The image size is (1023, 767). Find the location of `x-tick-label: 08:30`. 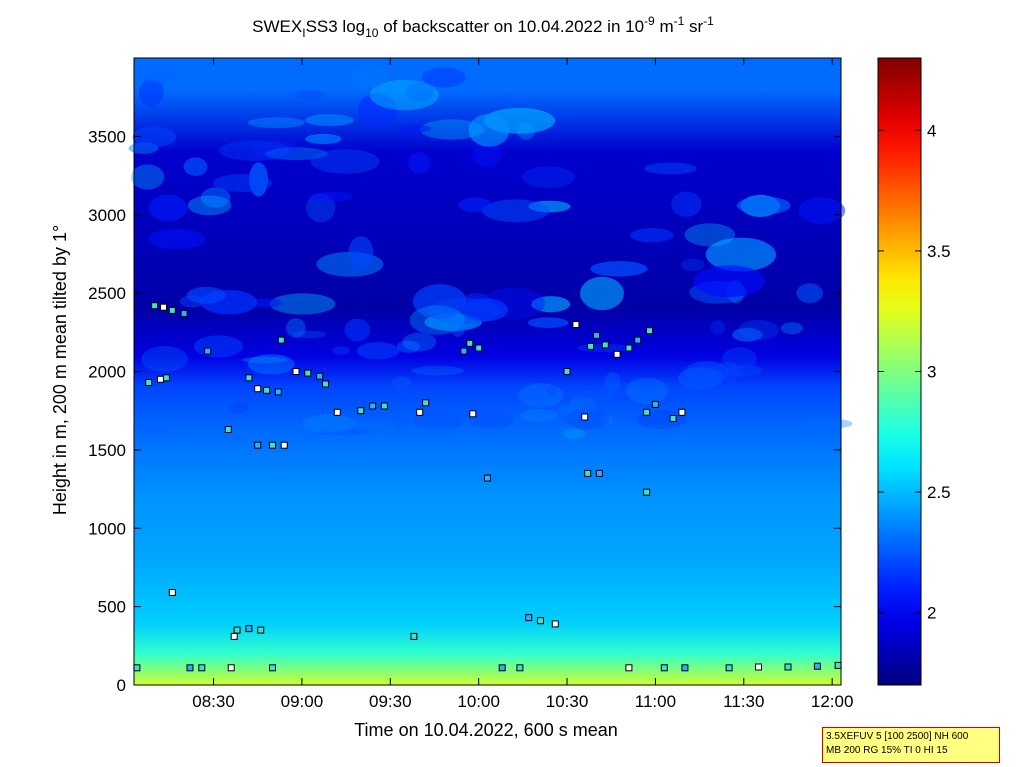

x-tick-label: 08:30 is located at coordinates (213, 701).